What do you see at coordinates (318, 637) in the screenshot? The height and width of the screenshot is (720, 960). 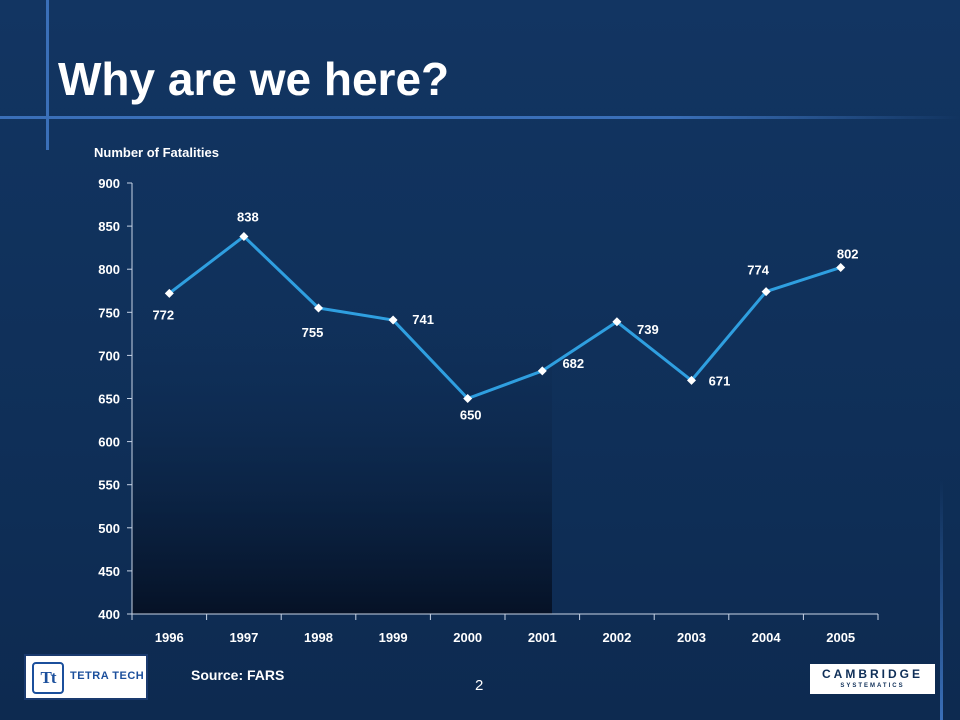 I see `x-tick-label: 1998` at bounding box center [318, 637].